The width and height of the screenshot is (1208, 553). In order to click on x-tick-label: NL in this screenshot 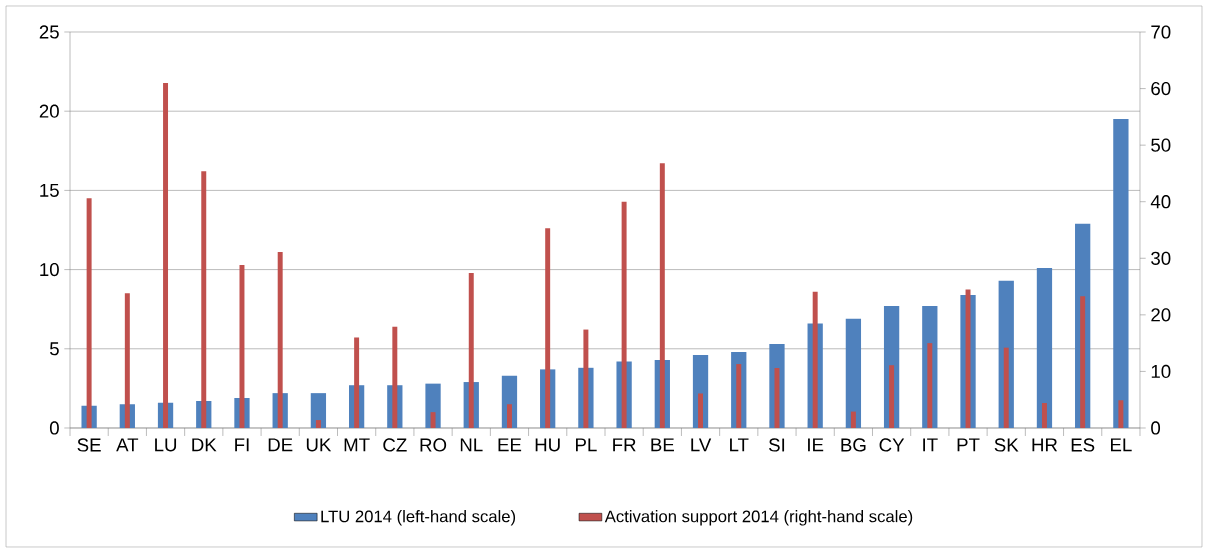, I will do `click(471, 445)`.